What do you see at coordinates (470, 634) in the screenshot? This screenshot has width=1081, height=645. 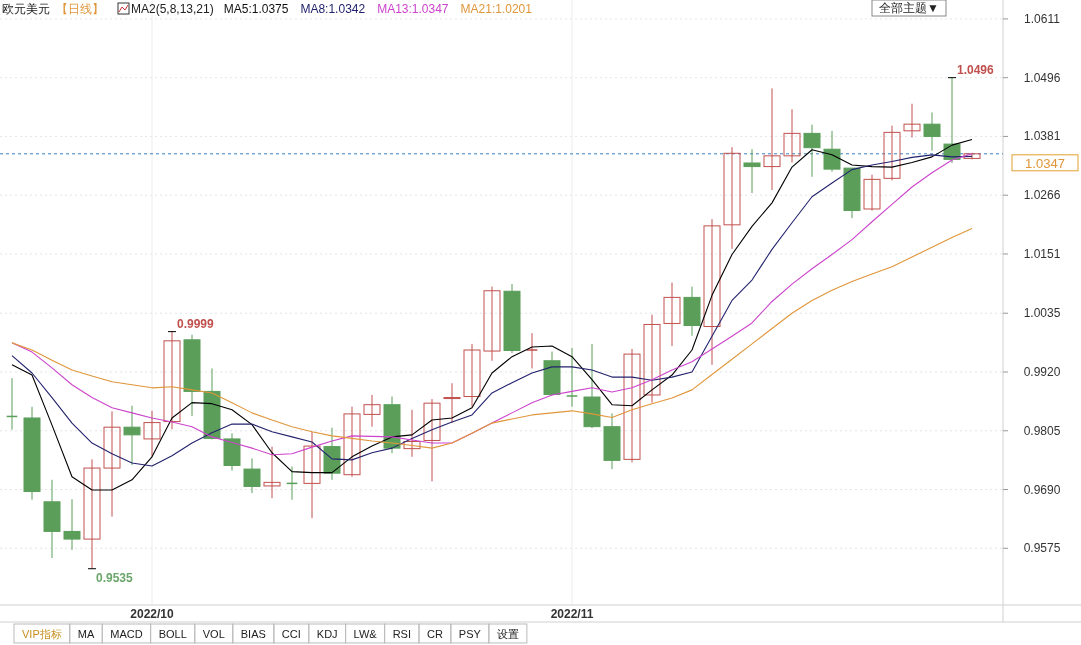 I see `text: PSY` at bounding box center [470, 634].